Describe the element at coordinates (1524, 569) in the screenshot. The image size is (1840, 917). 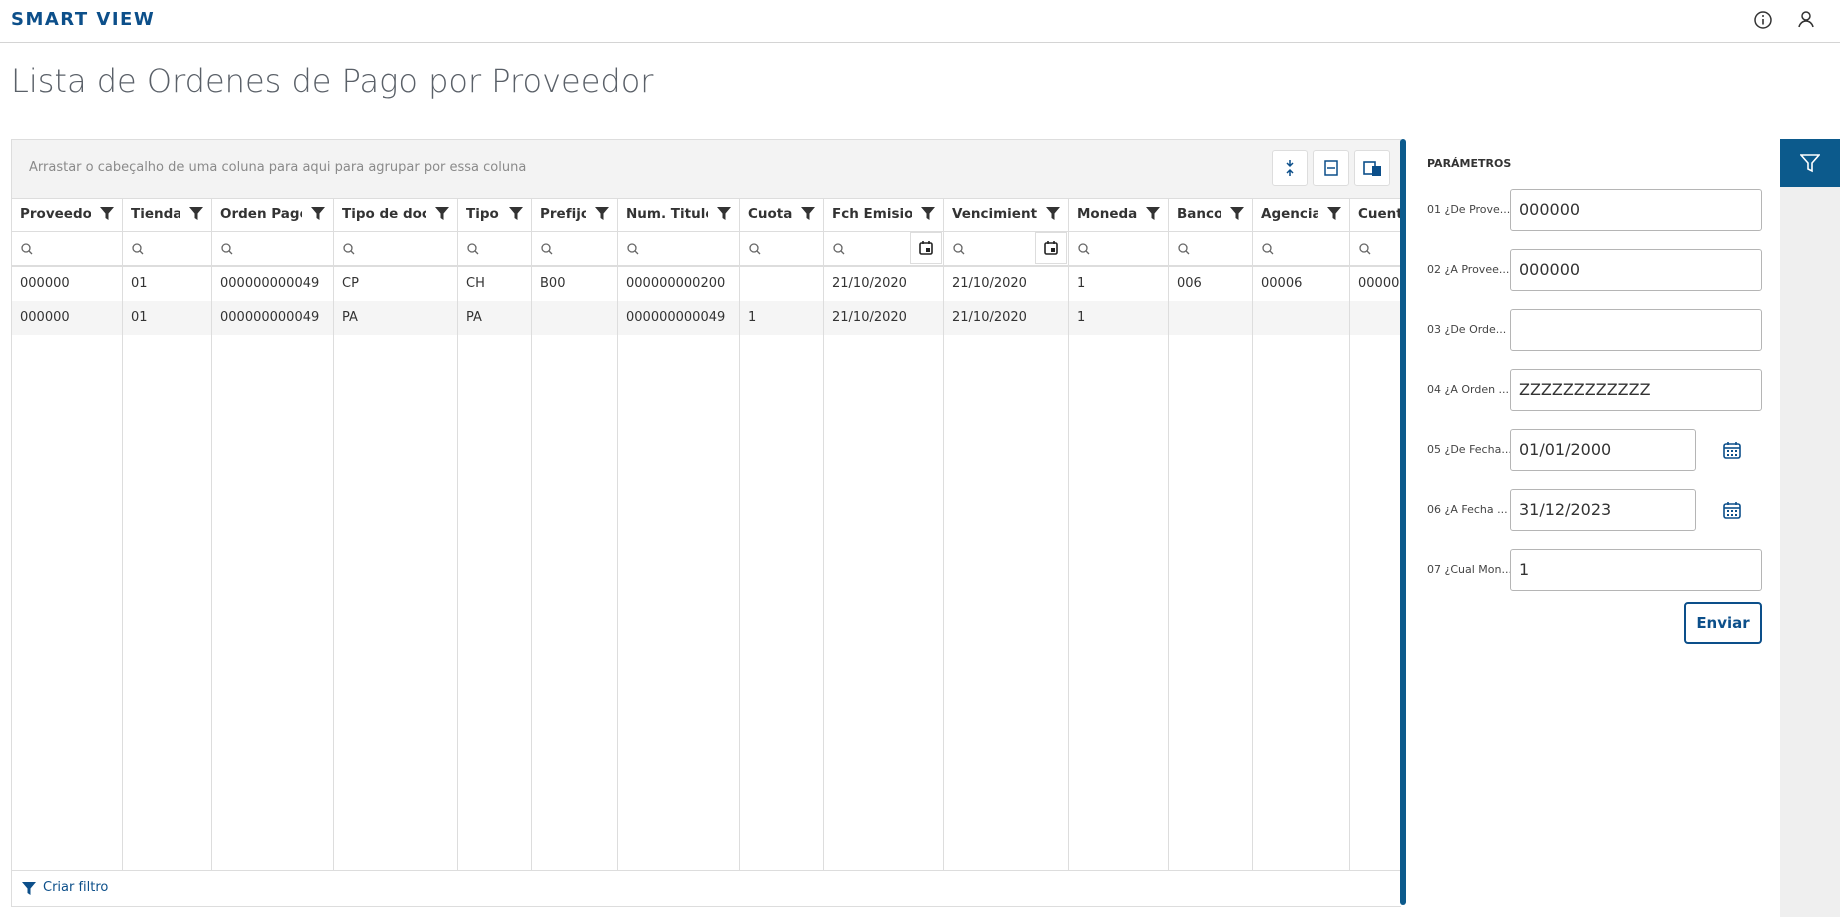
I see `parameter-value: 1` at that location.